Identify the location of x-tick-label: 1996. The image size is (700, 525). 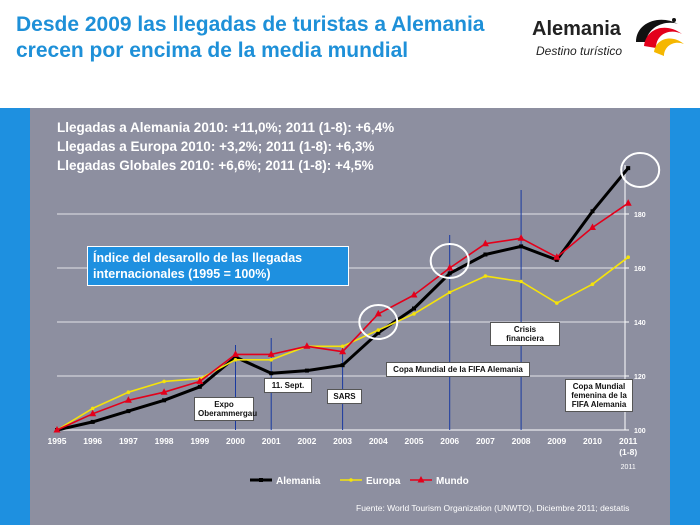
(92, 441).